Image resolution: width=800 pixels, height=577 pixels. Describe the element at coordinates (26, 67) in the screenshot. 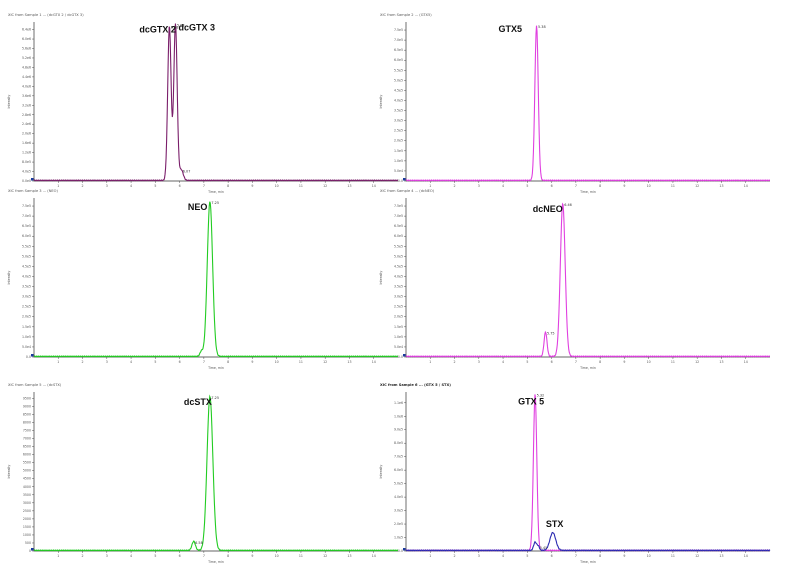

I see `y-tick-label: 4.8e6` at that location.